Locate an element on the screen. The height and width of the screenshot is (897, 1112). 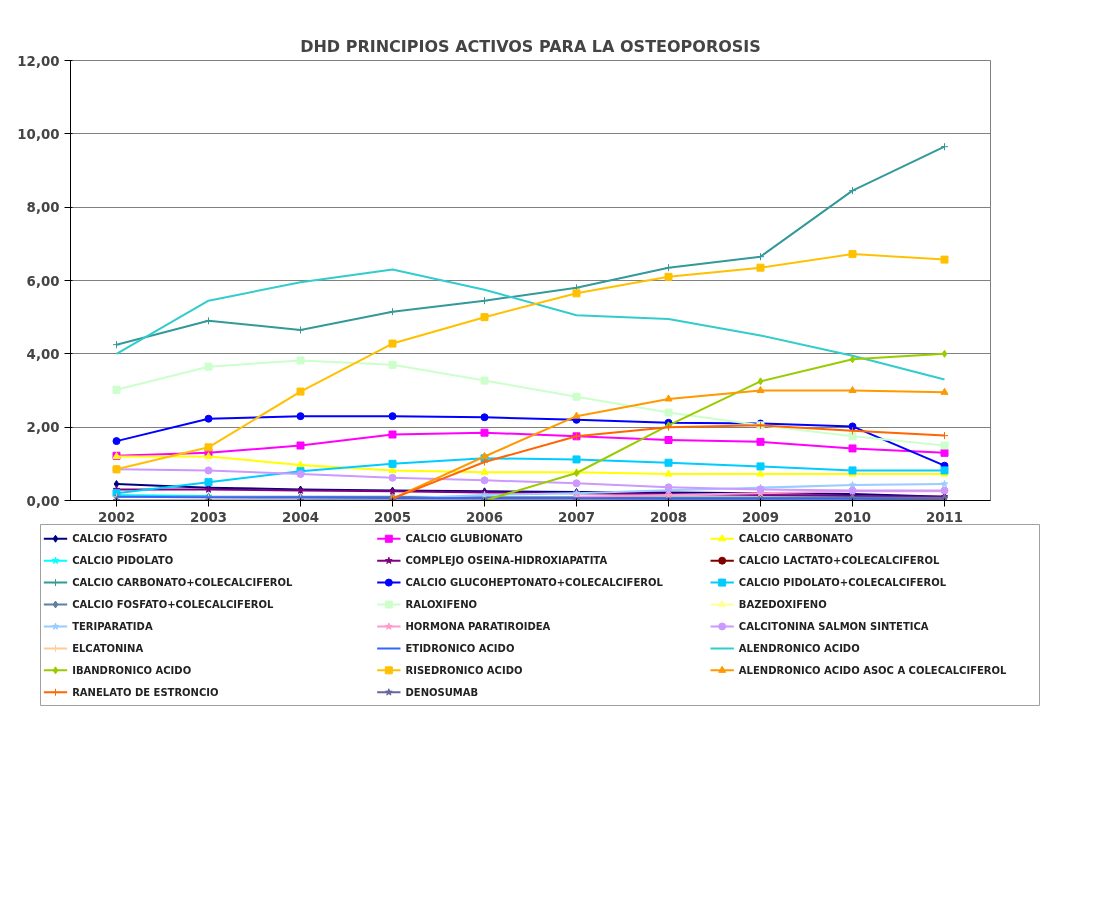
x-tick-label: 2003 is located at coordinates (208, 517).